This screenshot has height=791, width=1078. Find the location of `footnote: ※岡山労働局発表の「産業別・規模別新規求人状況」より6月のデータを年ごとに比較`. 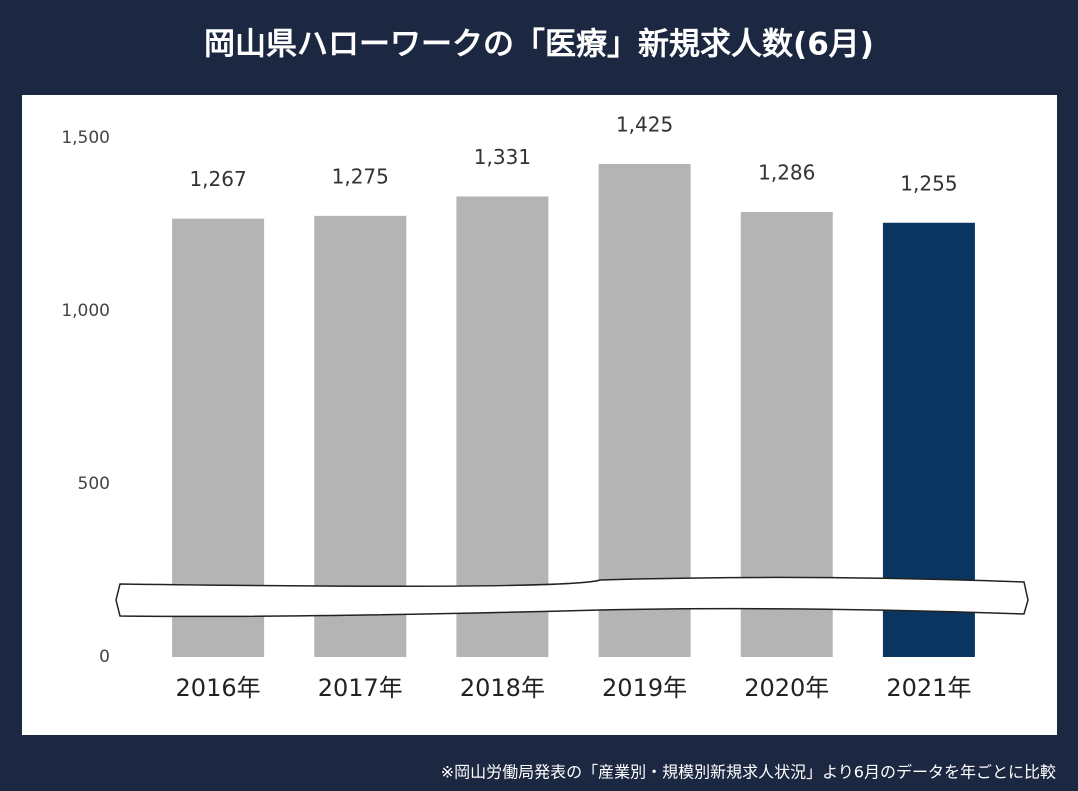

footnote: ※岡山労働局発表の「産業別・規模別新規求人状況」より6月のデータを年ごとに比較 is located at coordinates (748, 772).